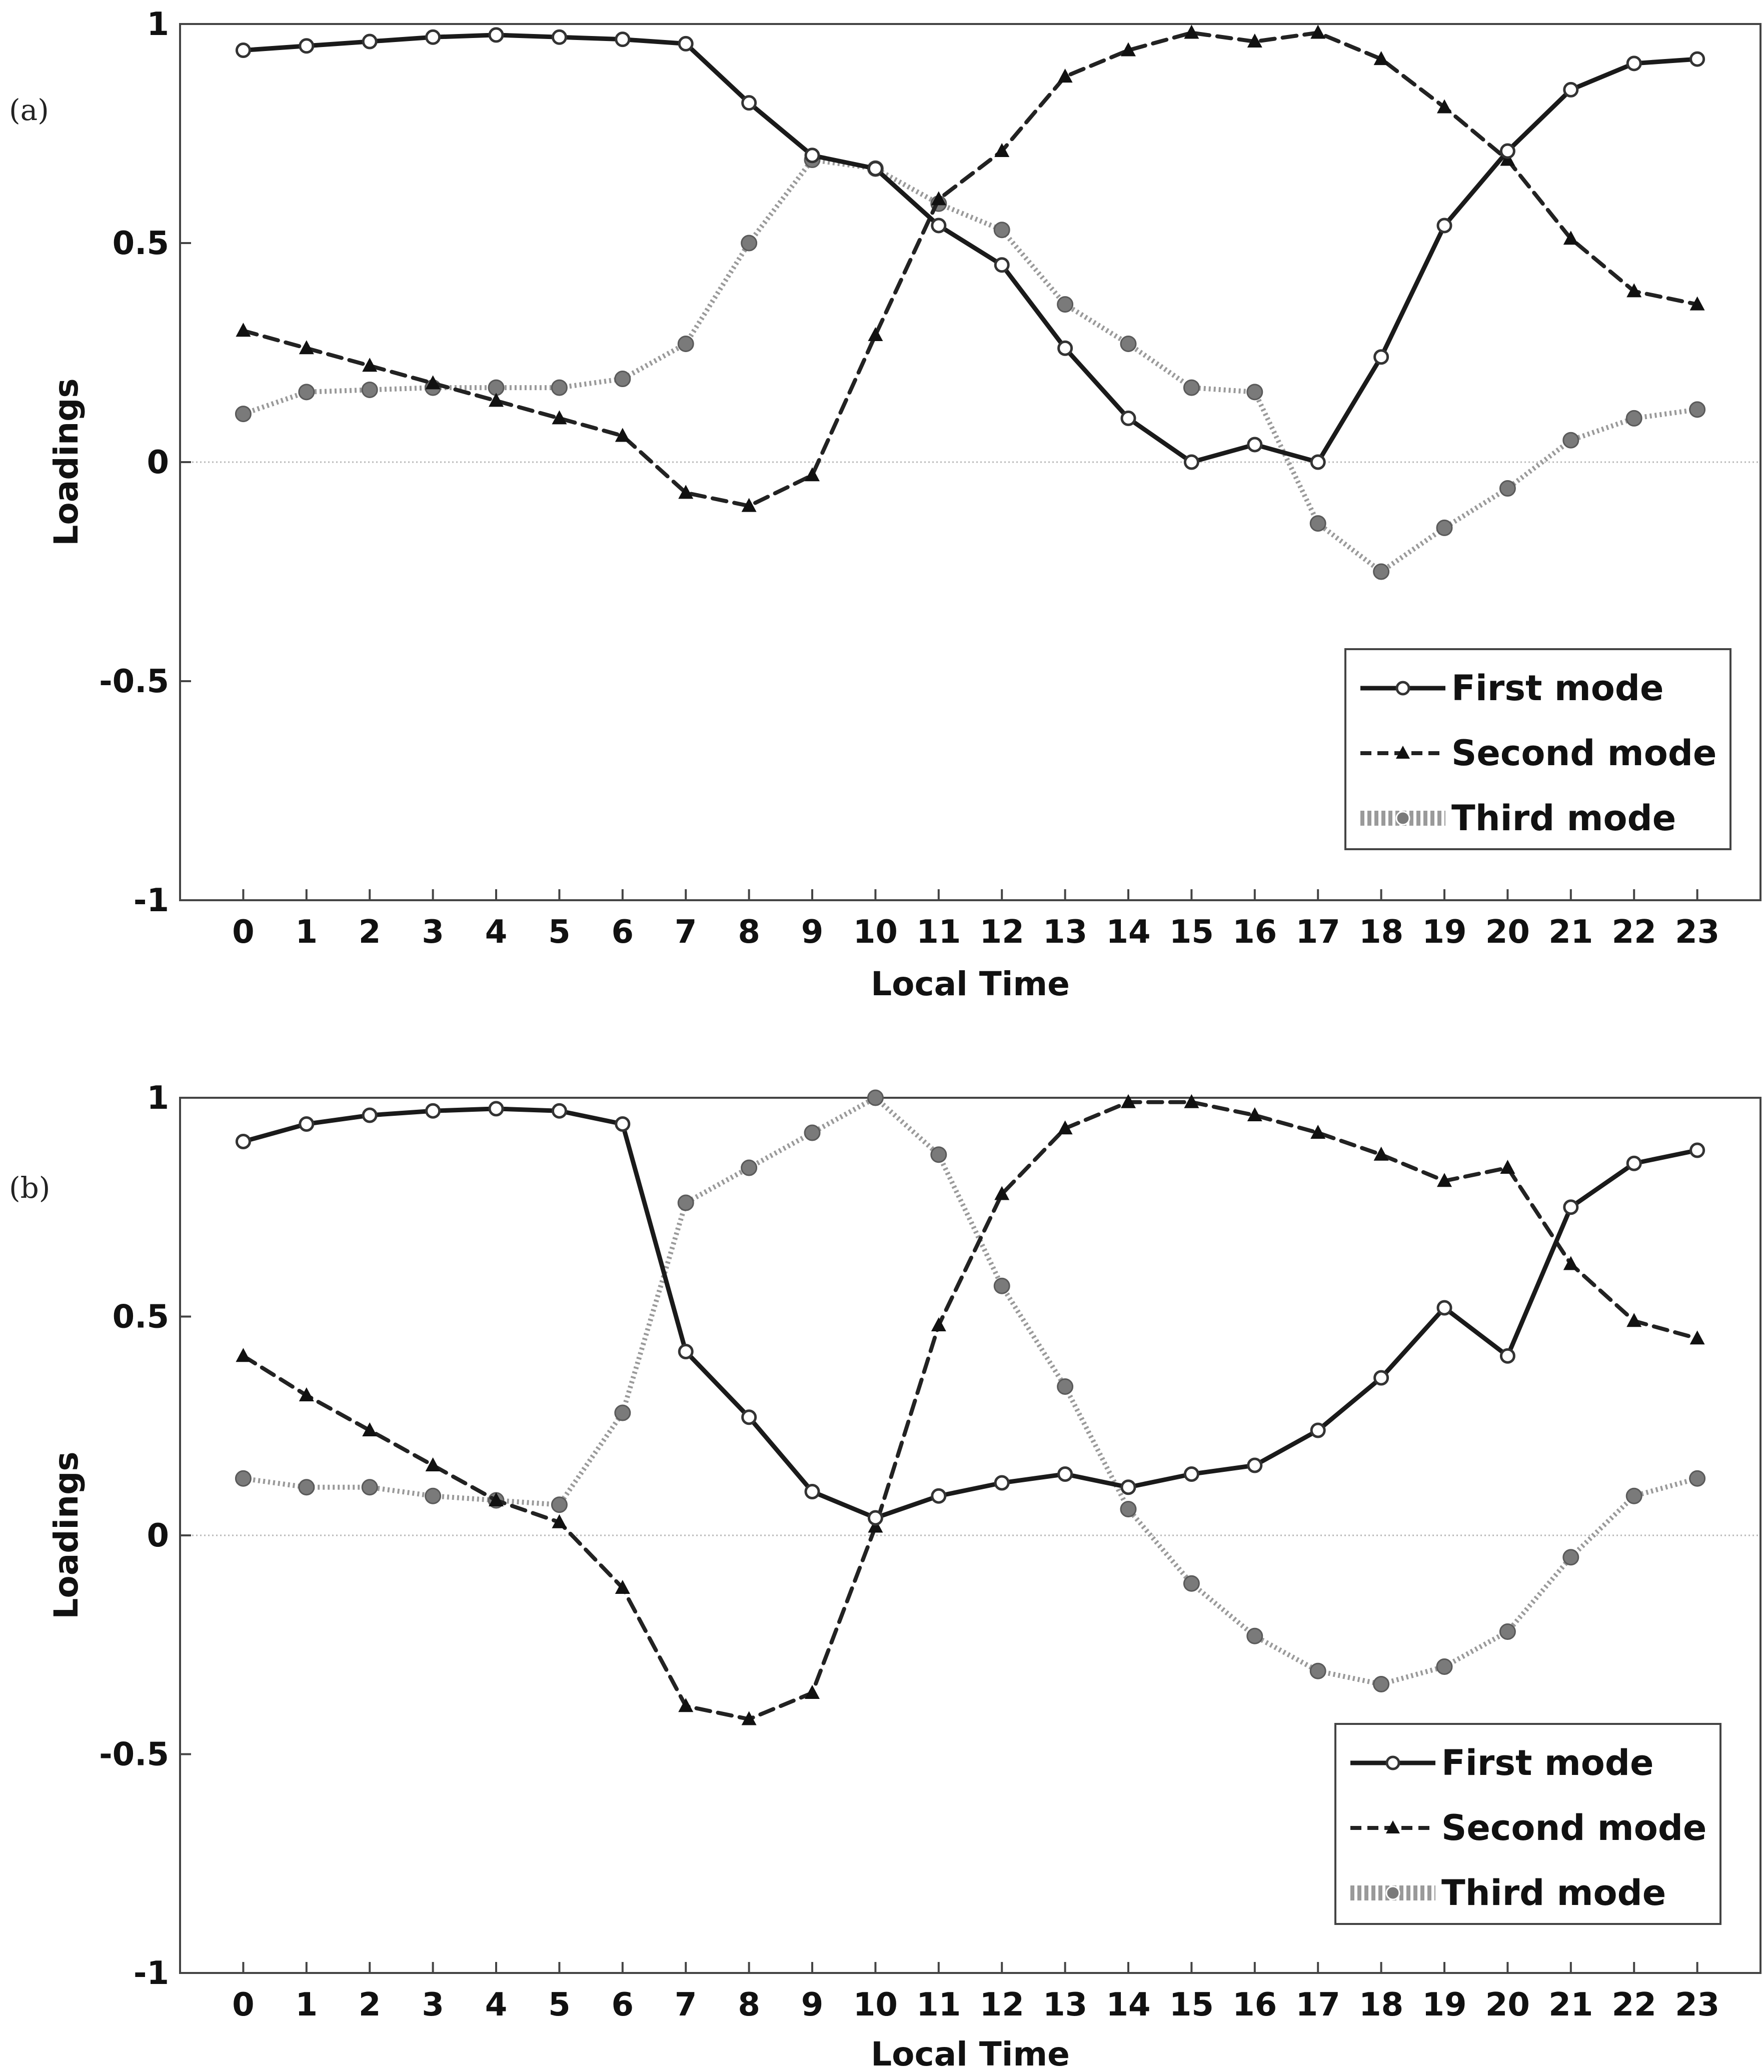 The height and width of the screenshot is (2072, 1764). Describe the element at coordinates (1191, 932) in the screenshot. I see `x-tick-label: 15` at that location.